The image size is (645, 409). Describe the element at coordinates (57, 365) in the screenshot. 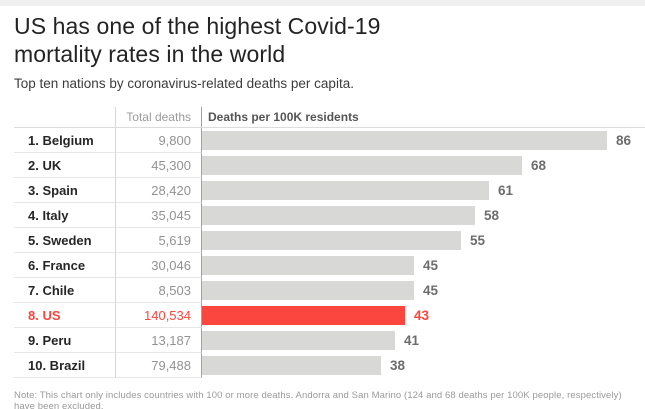

I see `rank-country-label: 10. Brazil` at that location.